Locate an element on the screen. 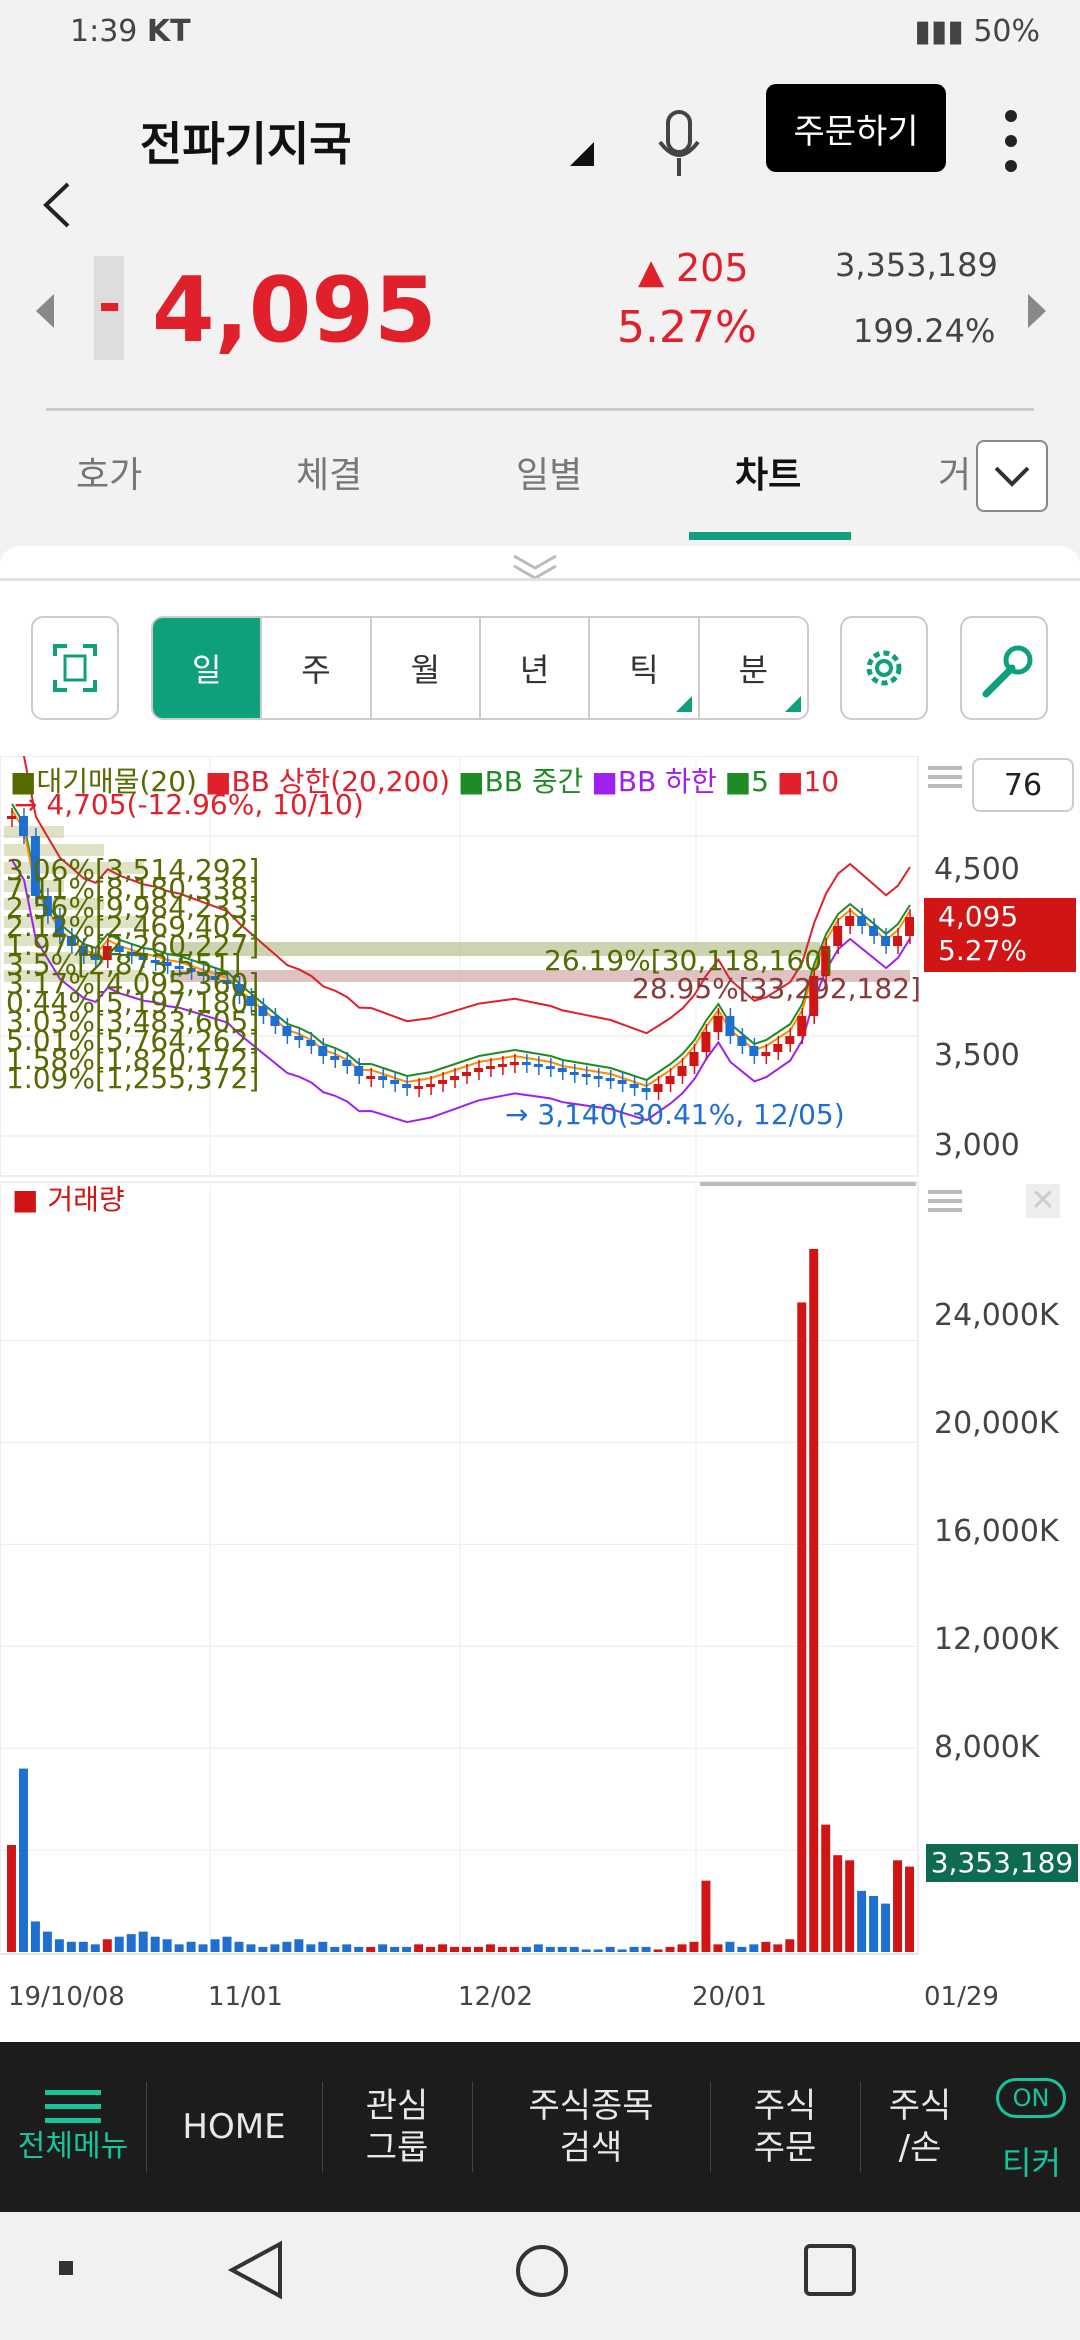  dot-icon is located at coordinates (66, 2268).